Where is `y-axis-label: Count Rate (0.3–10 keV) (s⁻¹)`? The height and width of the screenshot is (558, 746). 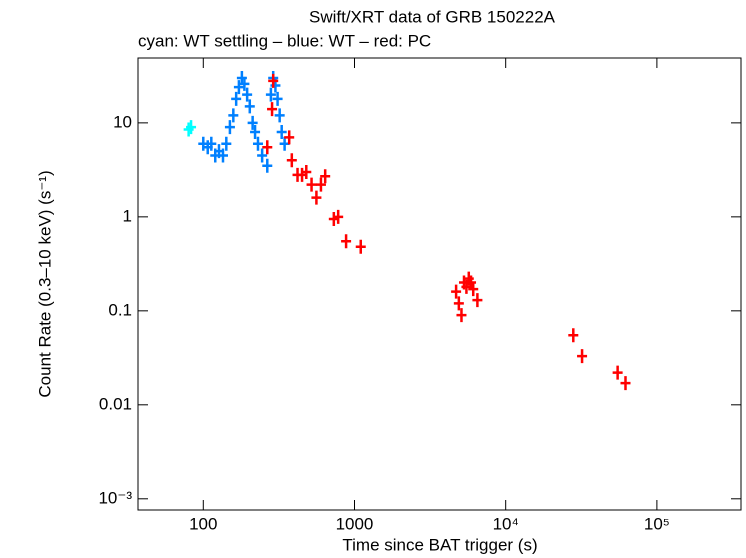 y-axis-label: Count Rate (0.3–10 keV) (s⁻¹) is located at coordinates (44, 283).